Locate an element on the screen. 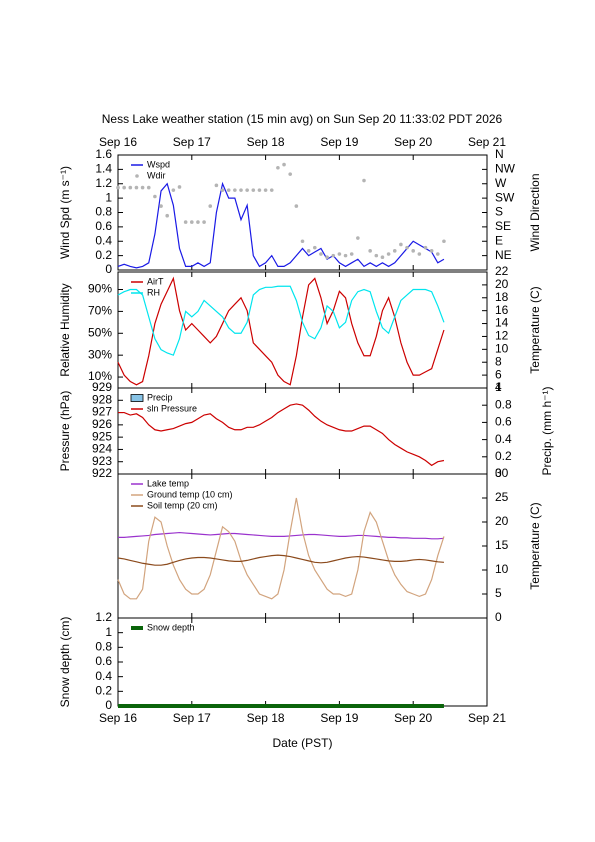  y-tick-label: 0.6 is located at coordinates (103, 661).